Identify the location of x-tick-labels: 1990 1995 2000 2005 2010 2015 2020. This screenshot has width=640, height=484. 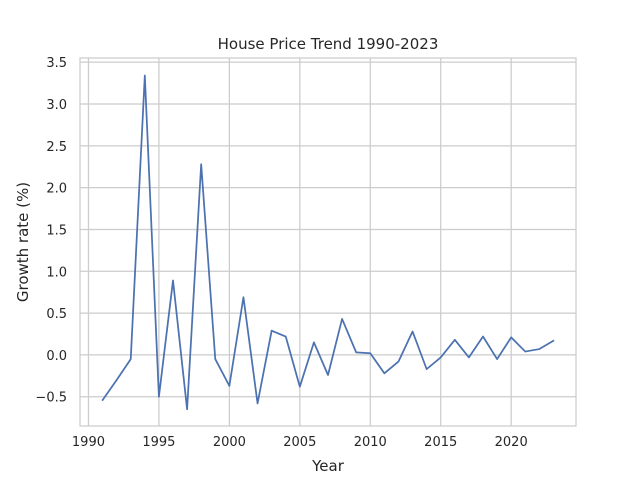
(300, 442).